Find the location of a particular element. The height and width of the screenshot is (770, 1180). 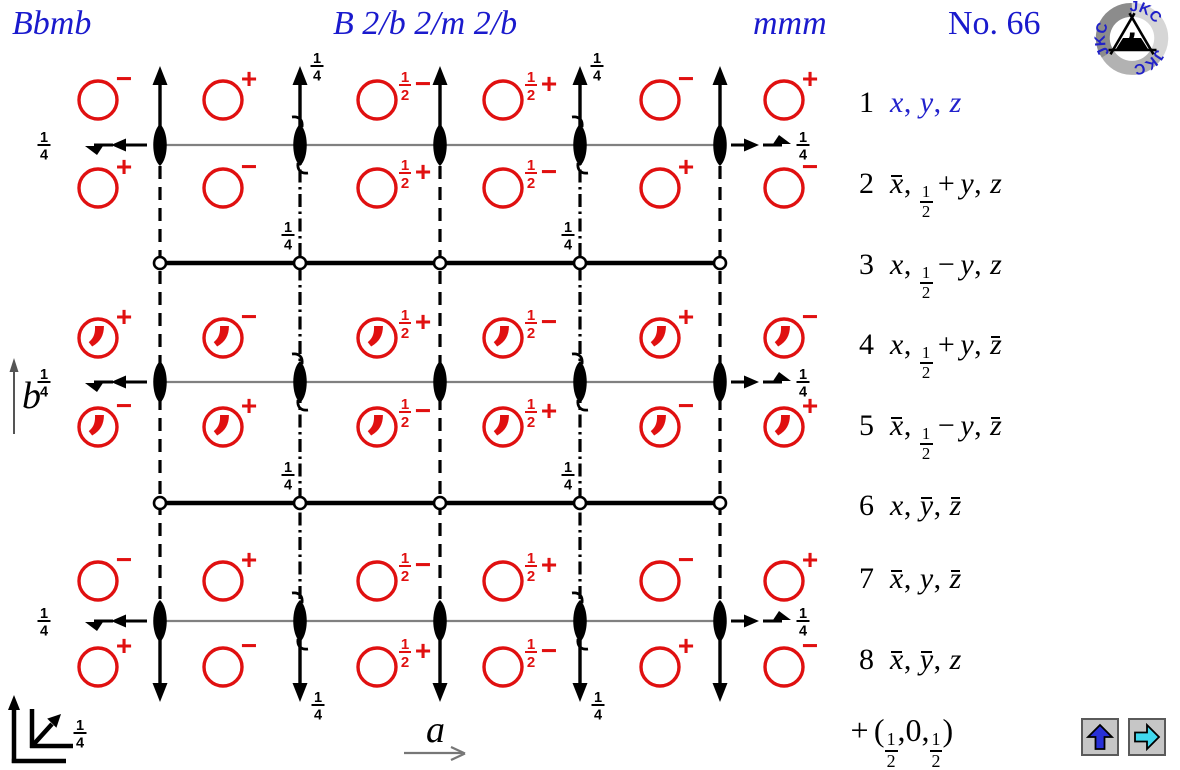

up-arrow-icon is located at coordinates (1100, 736).